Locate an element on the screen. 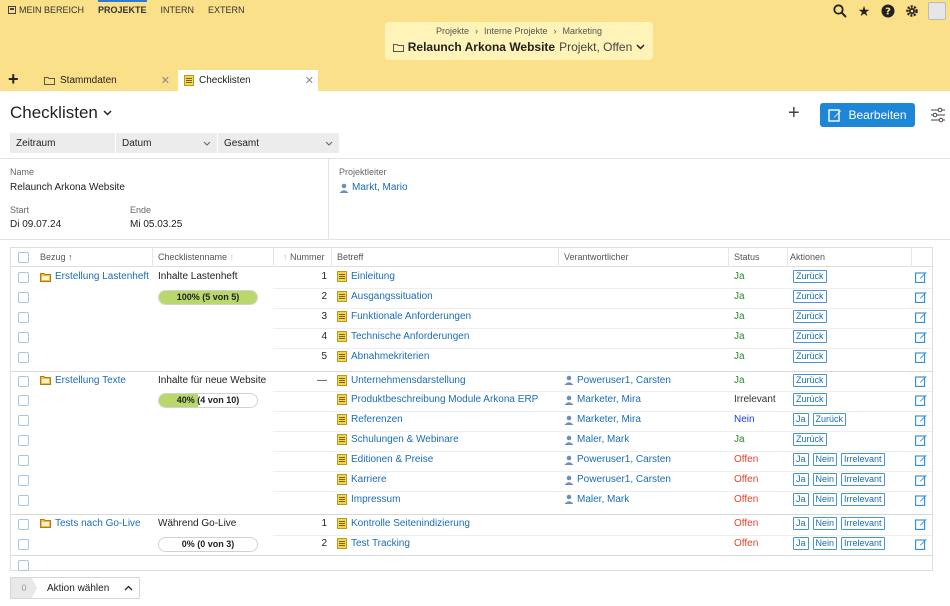  search-icon is located at coordinates (840, 11).